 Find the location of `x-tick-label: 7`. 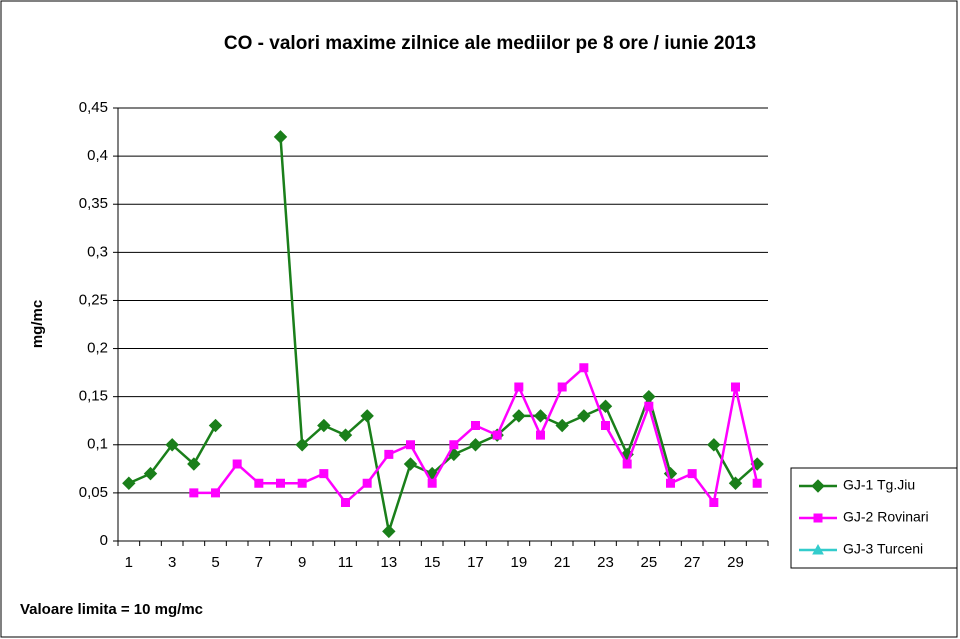

x-tick-label: 7 is located at coordinates (259, 562).